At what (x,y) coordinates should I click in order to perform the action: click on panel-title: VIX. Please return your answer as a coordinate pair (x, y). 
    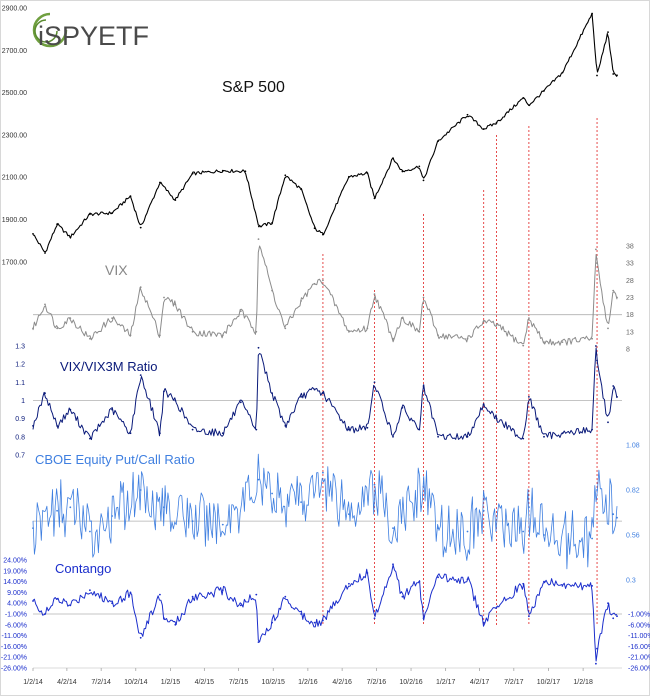
    Looking at the image, I should click on (116, 270).